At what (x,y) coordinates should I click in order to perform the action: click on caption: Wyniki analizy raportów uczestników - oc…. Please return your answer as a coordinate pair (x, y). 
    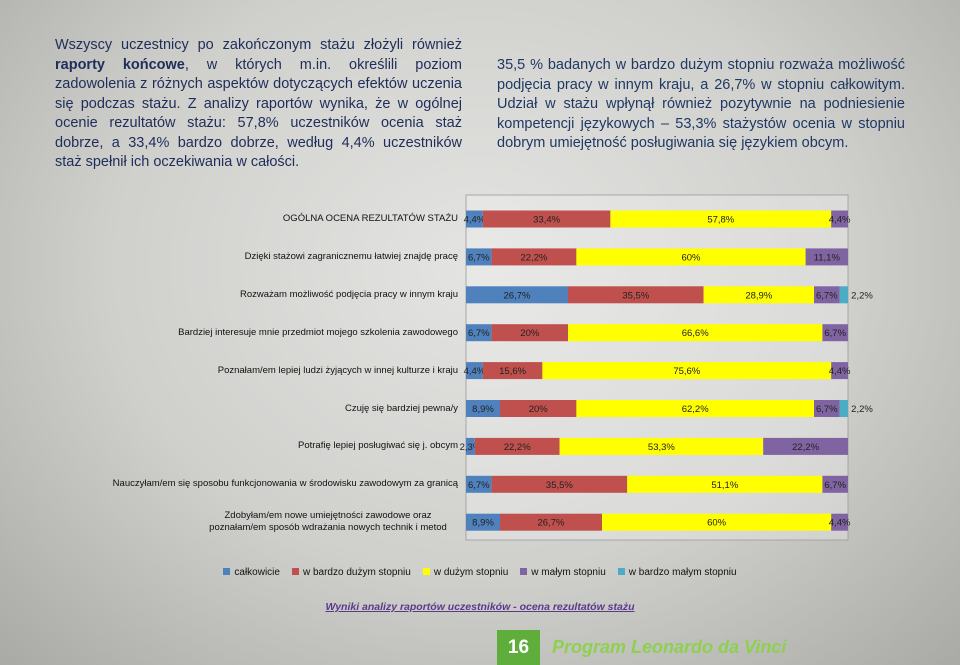
    Looking at the image, I should click on (480, 607).